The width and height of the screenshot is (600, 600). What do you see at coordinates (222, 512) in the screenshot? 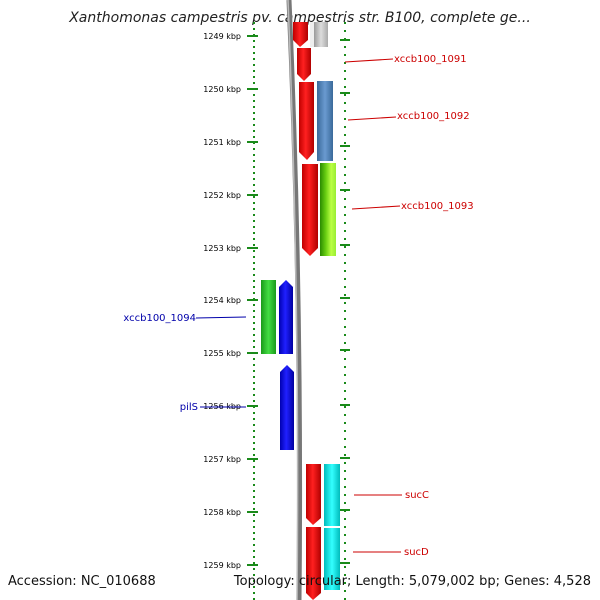
I see `tick-label: 1258 kbp` at bounding box center [222, 512].